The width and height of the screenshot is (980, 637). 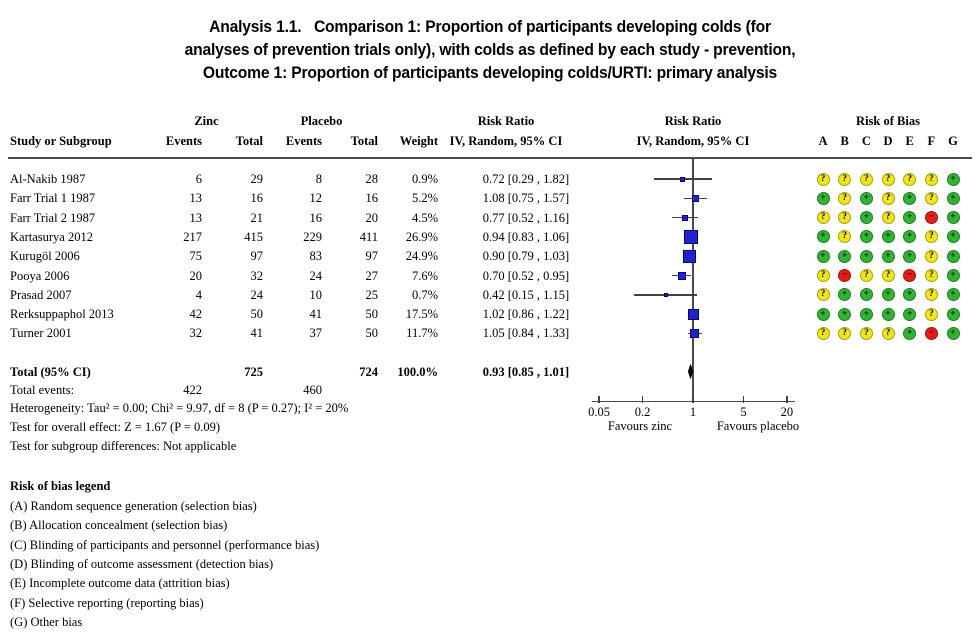 What do you see at coordinates (257, 179) in the screenshot?
I see `zinc-total: 29` at bounding box center [257, 179].